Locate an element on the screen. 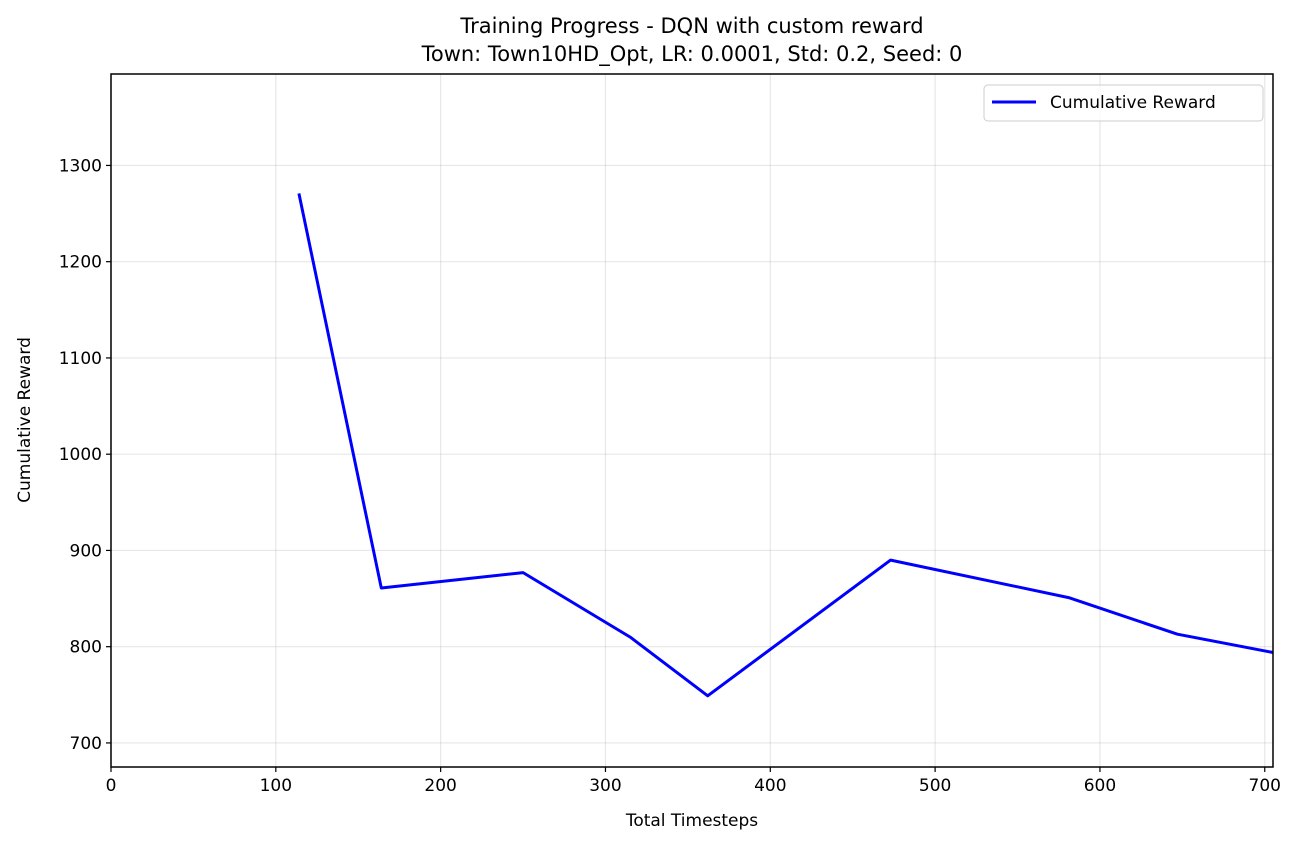 Image resolution: width=1300 pixels, height=845 pixels. y-tick-label: 1300 is located at coordinates (80, 166).